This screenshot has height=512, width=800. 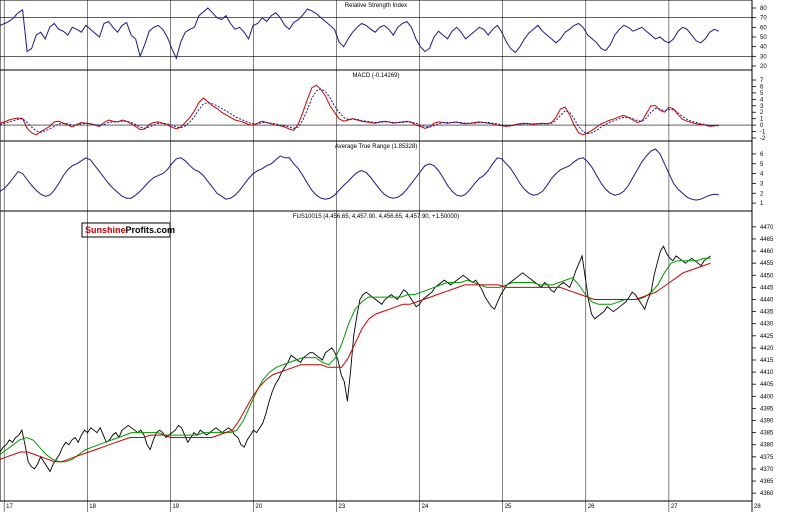 What do you see at coordinates (767, 300) in the screenshot?
I see `y-tick-label: 4440` at bounding box center [767, 300].